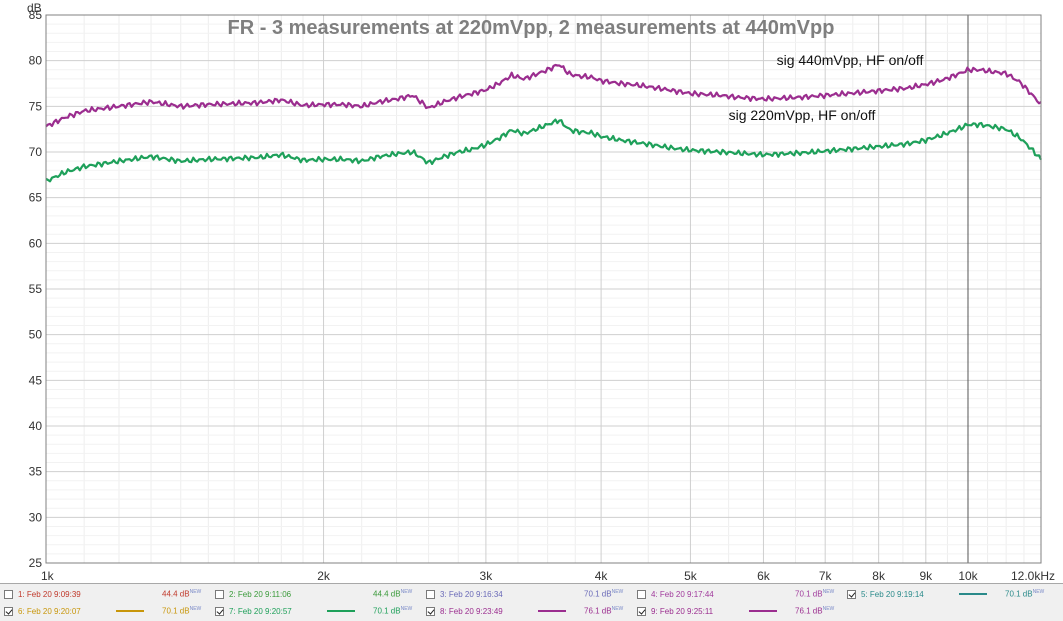 The width and height of the screenshot is (1063, 621). I want to click on y-tick-label: 30, so click(36, 517).